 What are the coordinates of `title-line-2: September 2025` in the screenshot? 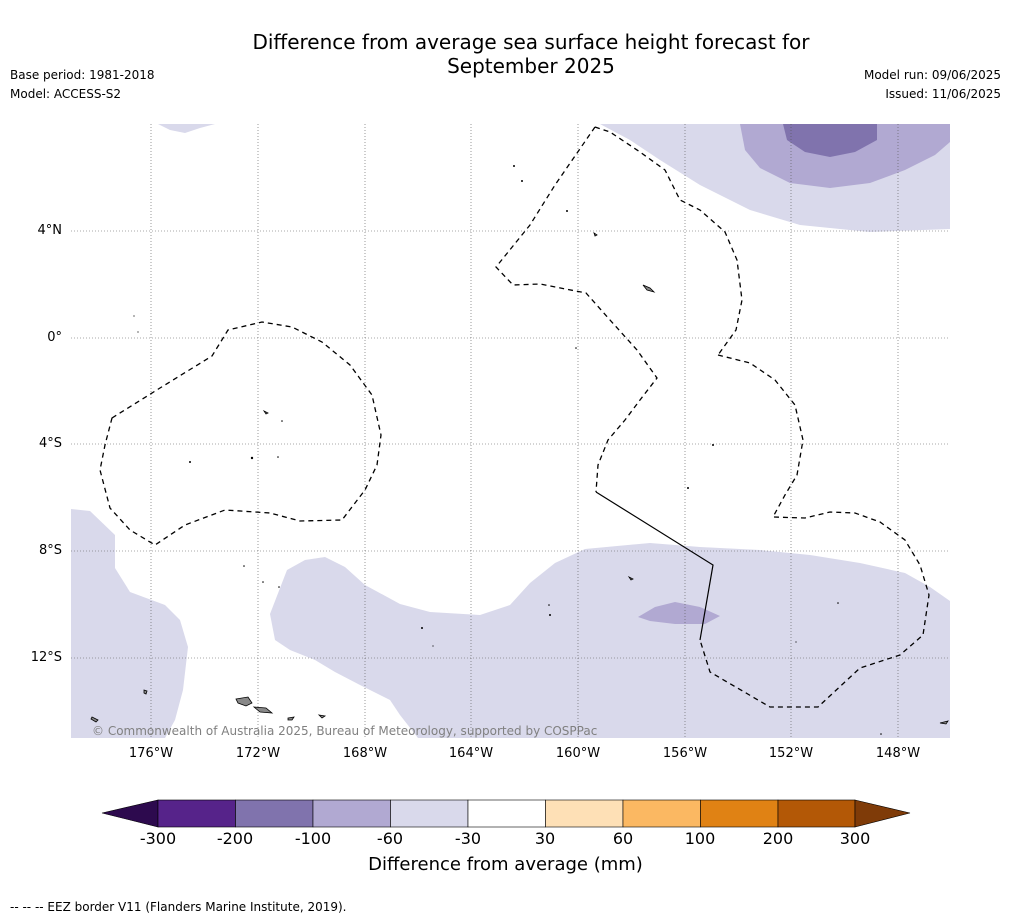 It's located at (531, 66).